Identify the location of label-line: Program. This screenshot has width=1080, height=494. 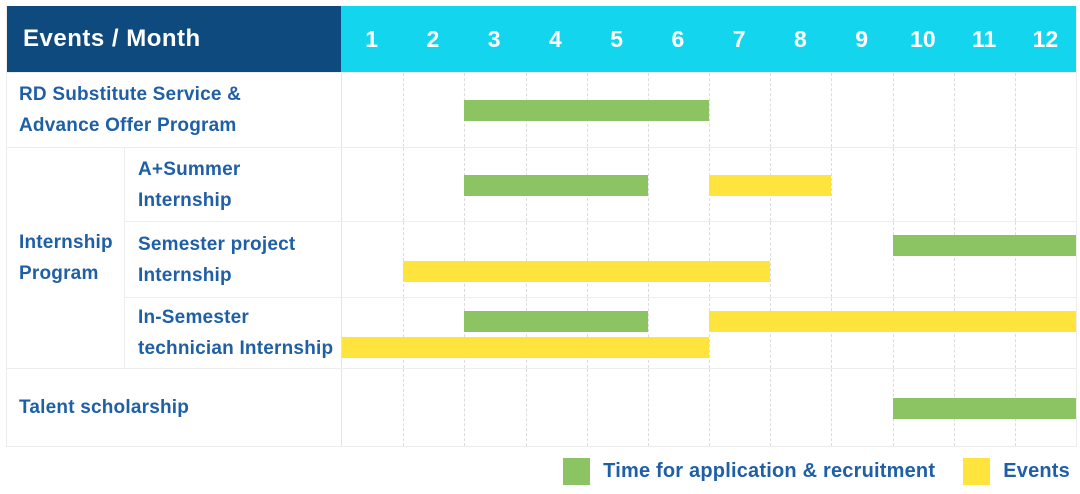
(59, 273).